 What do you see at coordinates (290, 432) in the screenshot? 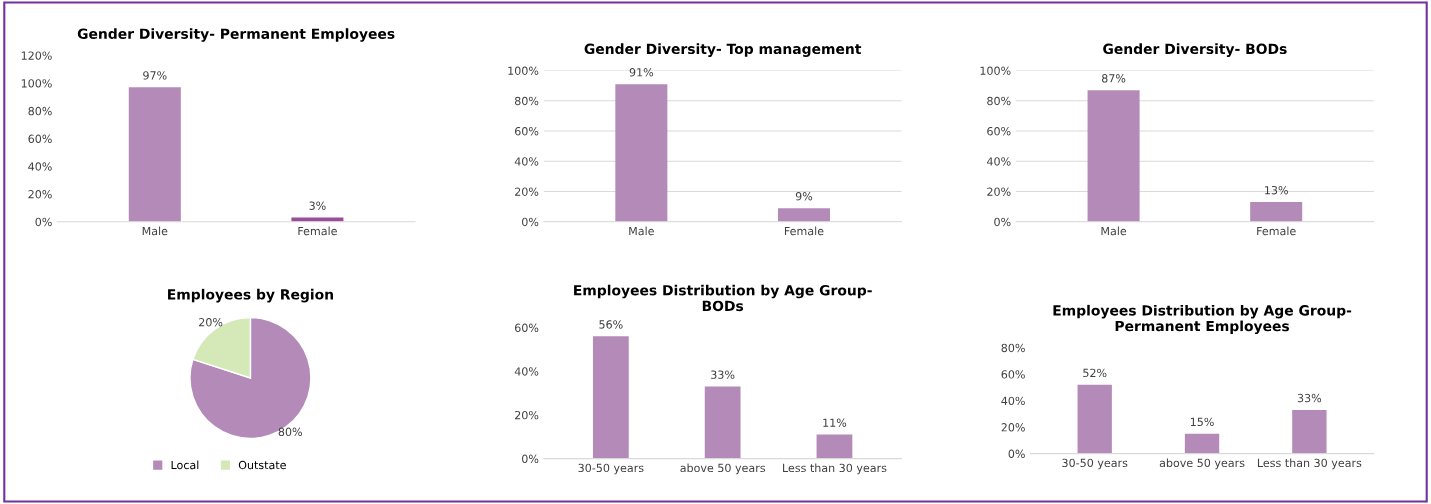
I see `data-label: 80%` at bounding box center [290, 432].